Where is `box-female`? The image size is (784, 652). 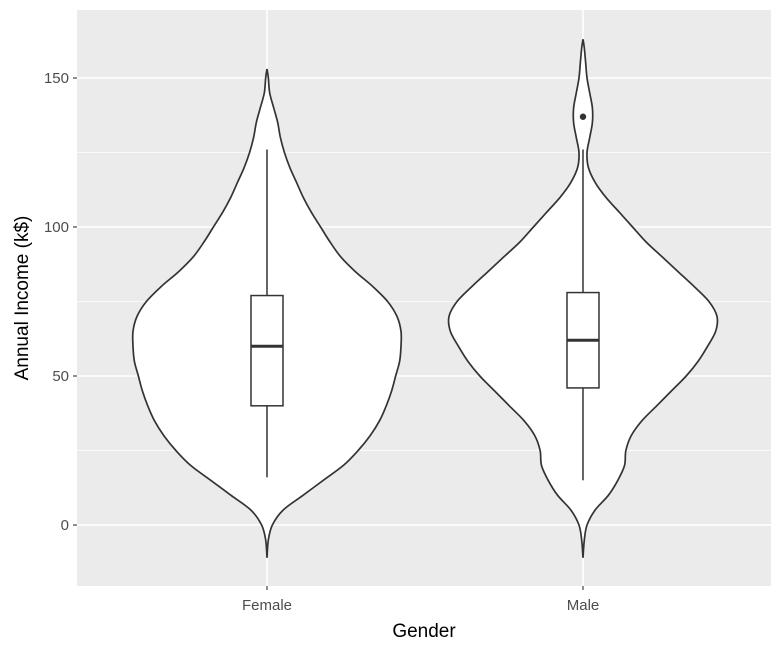 box-female is located at coordinates (267, 350).